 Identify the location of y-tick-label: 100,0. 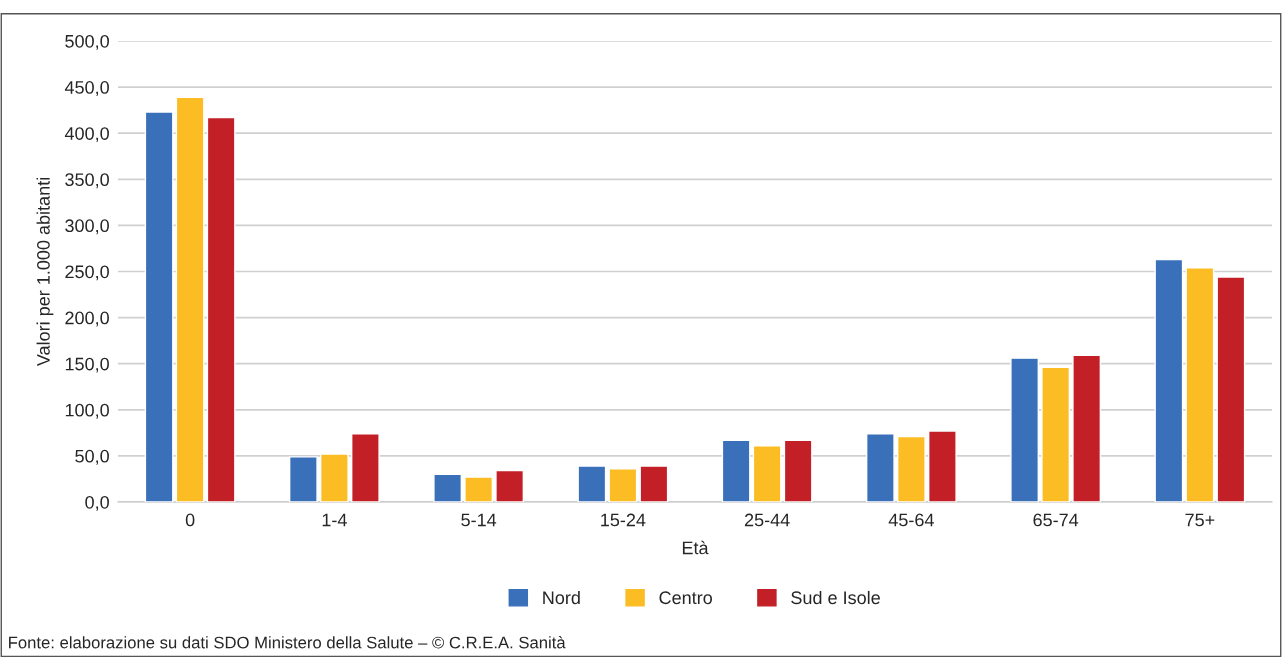
(87, 411).